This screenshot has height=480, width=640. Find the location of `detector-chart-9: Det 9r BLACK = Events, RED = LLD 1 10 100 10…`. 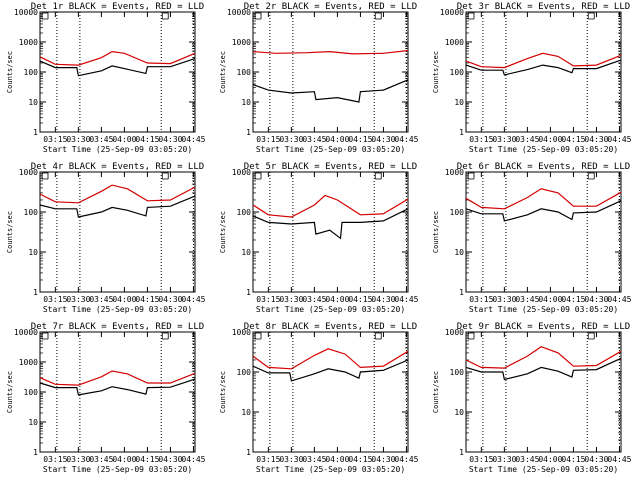

detector-chart-9: Det 9r BLACK = Events, RED = LLD 1 10 100 10… is located at coordinates (532, 398).